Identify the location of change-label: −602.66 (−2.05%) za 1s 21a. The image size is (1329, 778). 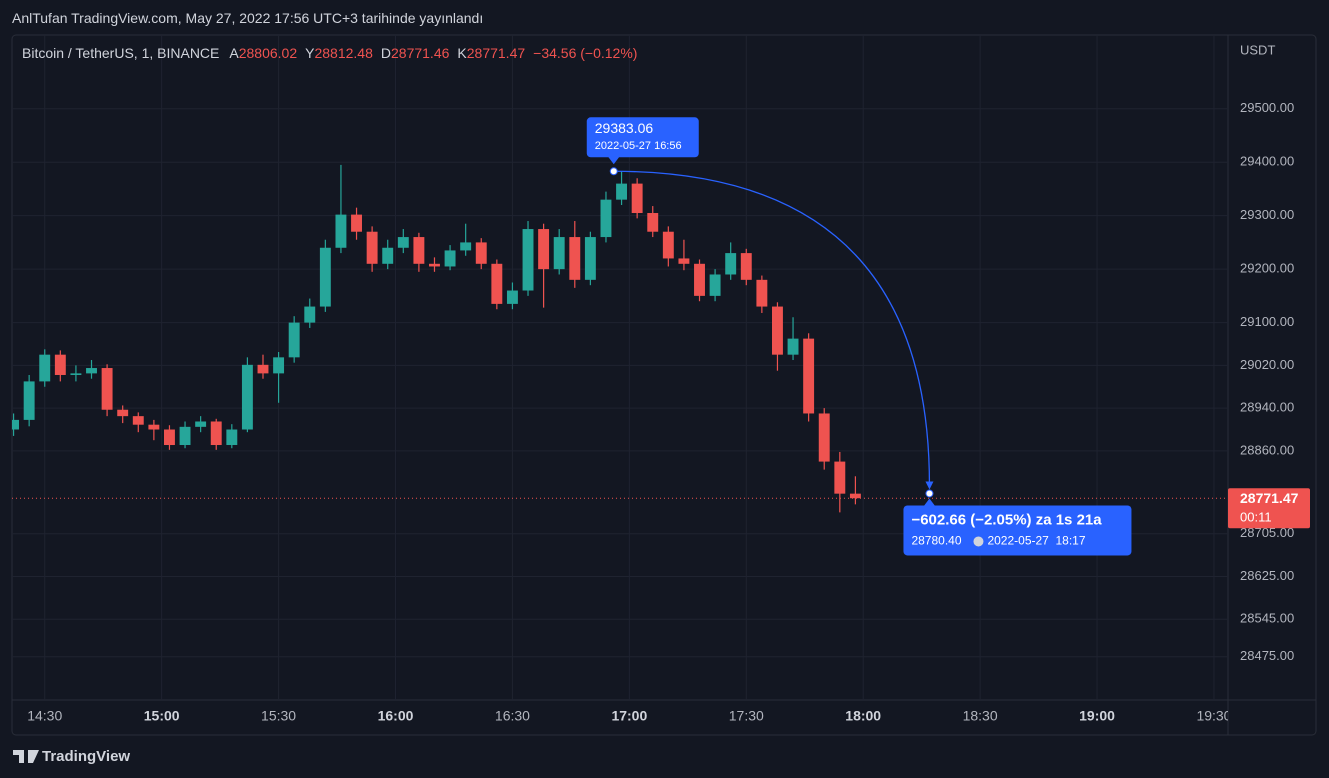
(1006, 519).